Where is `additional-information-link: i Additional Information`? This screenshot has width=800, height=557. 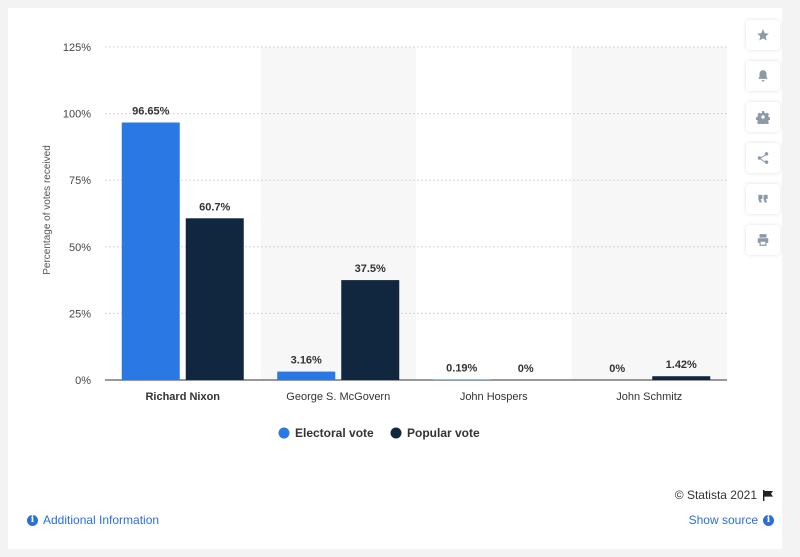 additional-information-link: i Additional Information is located at coordinates (93, 520).